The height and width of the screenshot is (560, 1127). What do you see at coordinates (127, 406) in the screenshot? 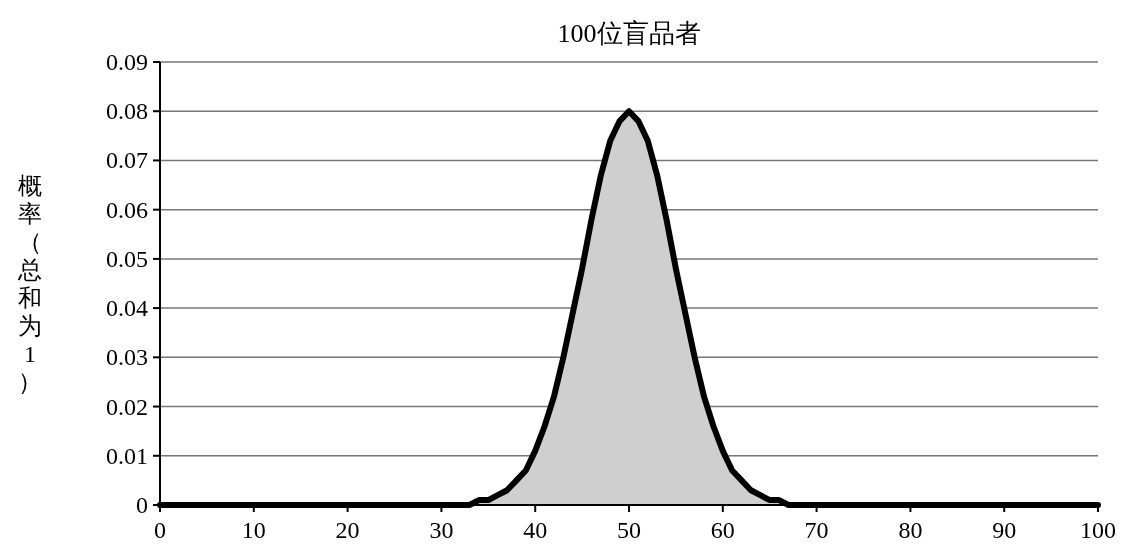
I see `y-tick-label: 0.02` at bounding box center [127, 406].